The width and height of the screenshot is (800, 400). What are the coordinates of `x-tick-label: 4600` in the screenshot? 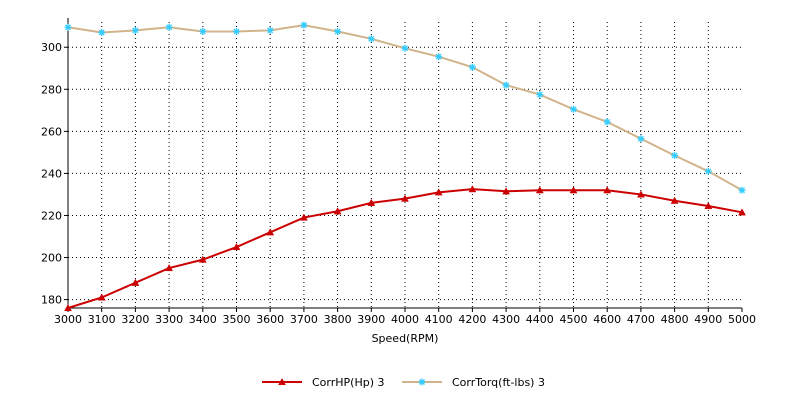 It's located at (607, 319).